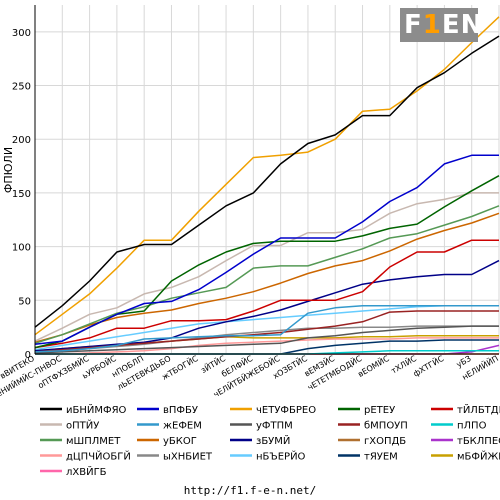 Image resolution: width=500 pixels, height=500 pixels. Describe the element at coordinates (478, 409) in the screenshot. I see `legend-label: тЙЛБТДП` at that location.